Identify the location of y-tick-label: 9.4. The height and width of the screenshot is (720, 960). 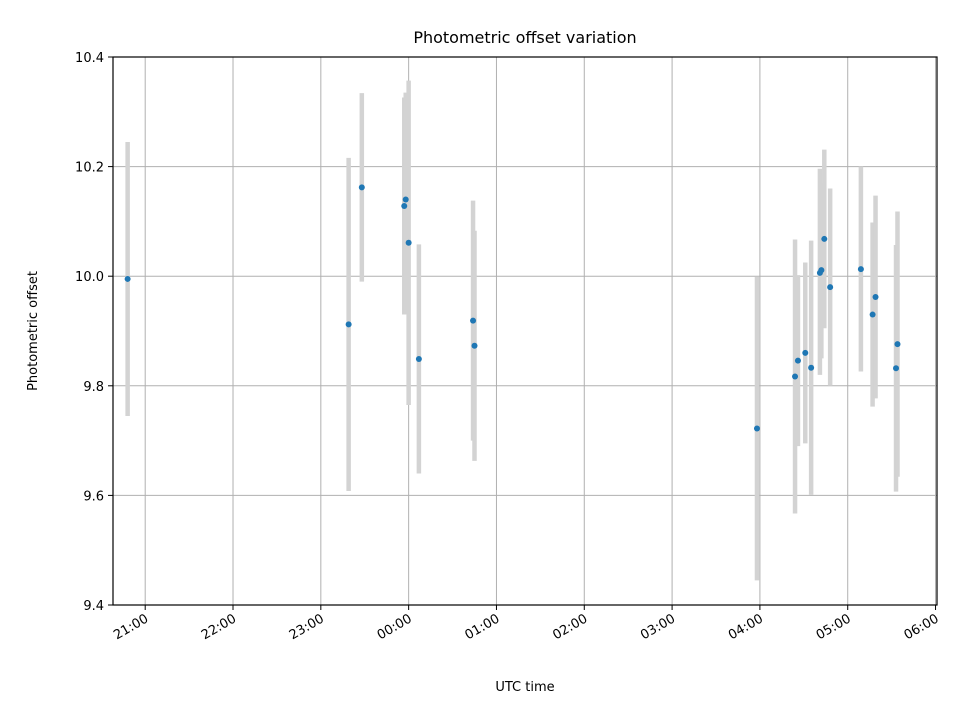
(93, 606).